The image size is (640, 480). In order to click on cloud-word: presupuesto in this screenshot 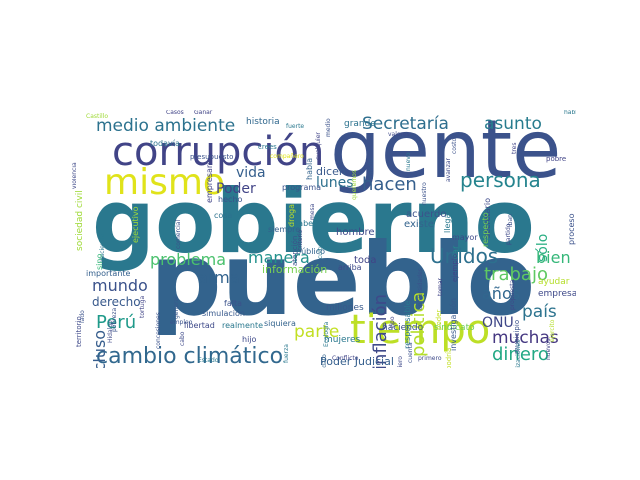, I will do `click(212, 157)`.